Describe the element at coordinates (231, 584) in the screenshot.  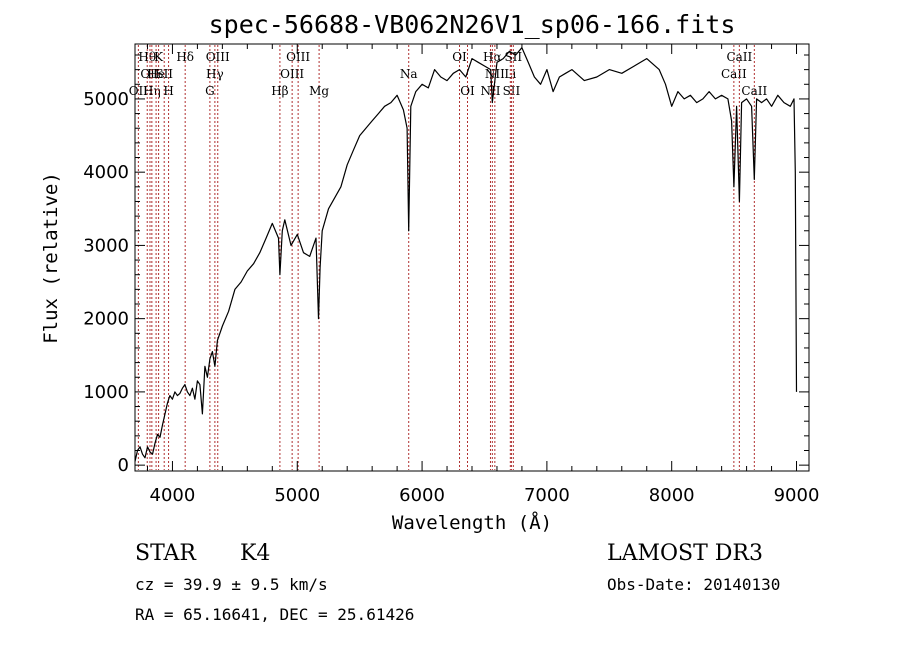
I see `redshift-readout: cz = 39.9 ± 9.5 km/s` at that location.